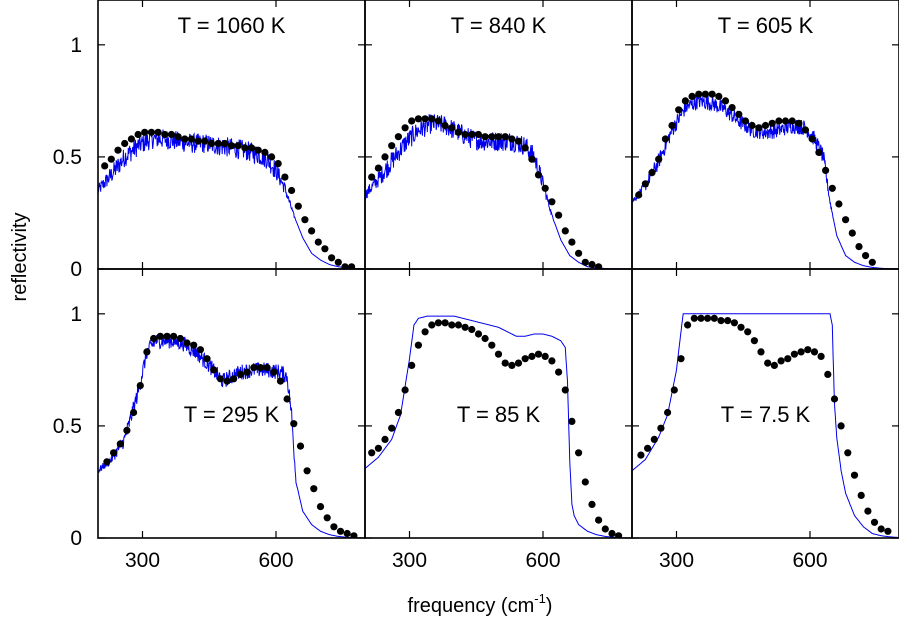  I want to click on panel: T = 605 K, so click(765, 135).